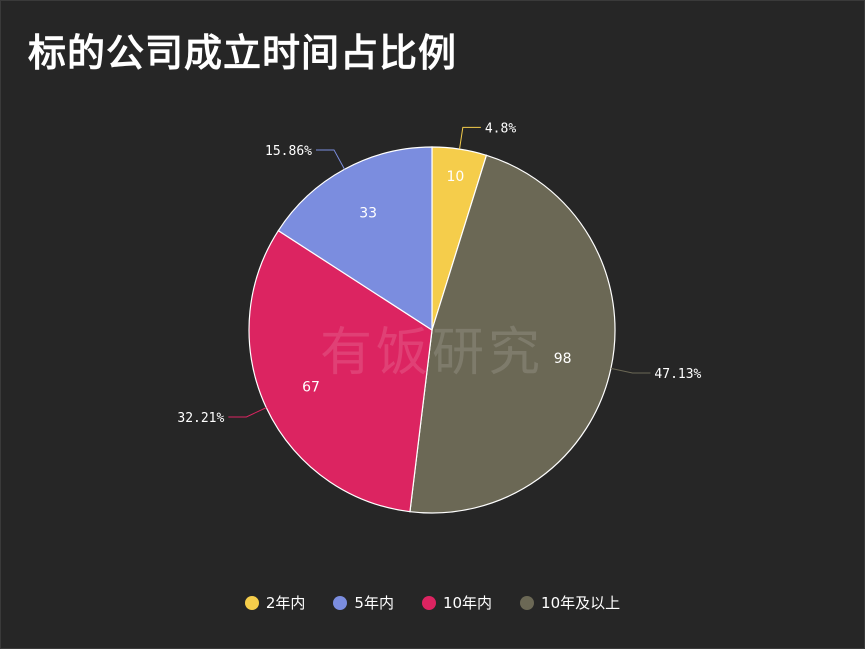 The width and height of the screenshot is (865, 649). What do you see at coordinates (455, 177) in the screenshot?
I see `slice-value-label-1: 10` at bounding box center [455, 177].